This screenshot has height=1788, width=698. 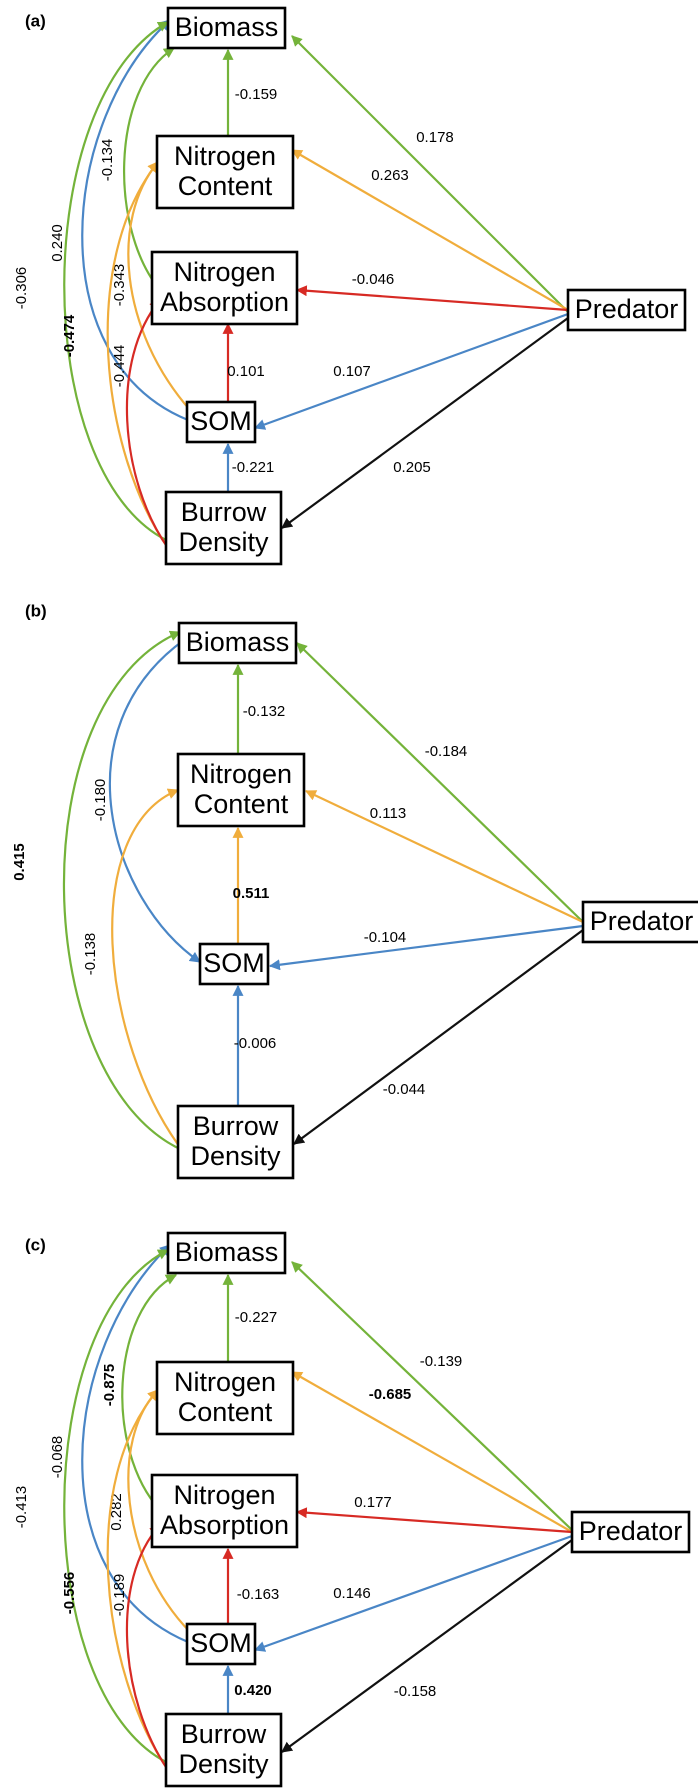 I want to click on path-coefficient-label: -0.413, so click(x=21, y=1507).